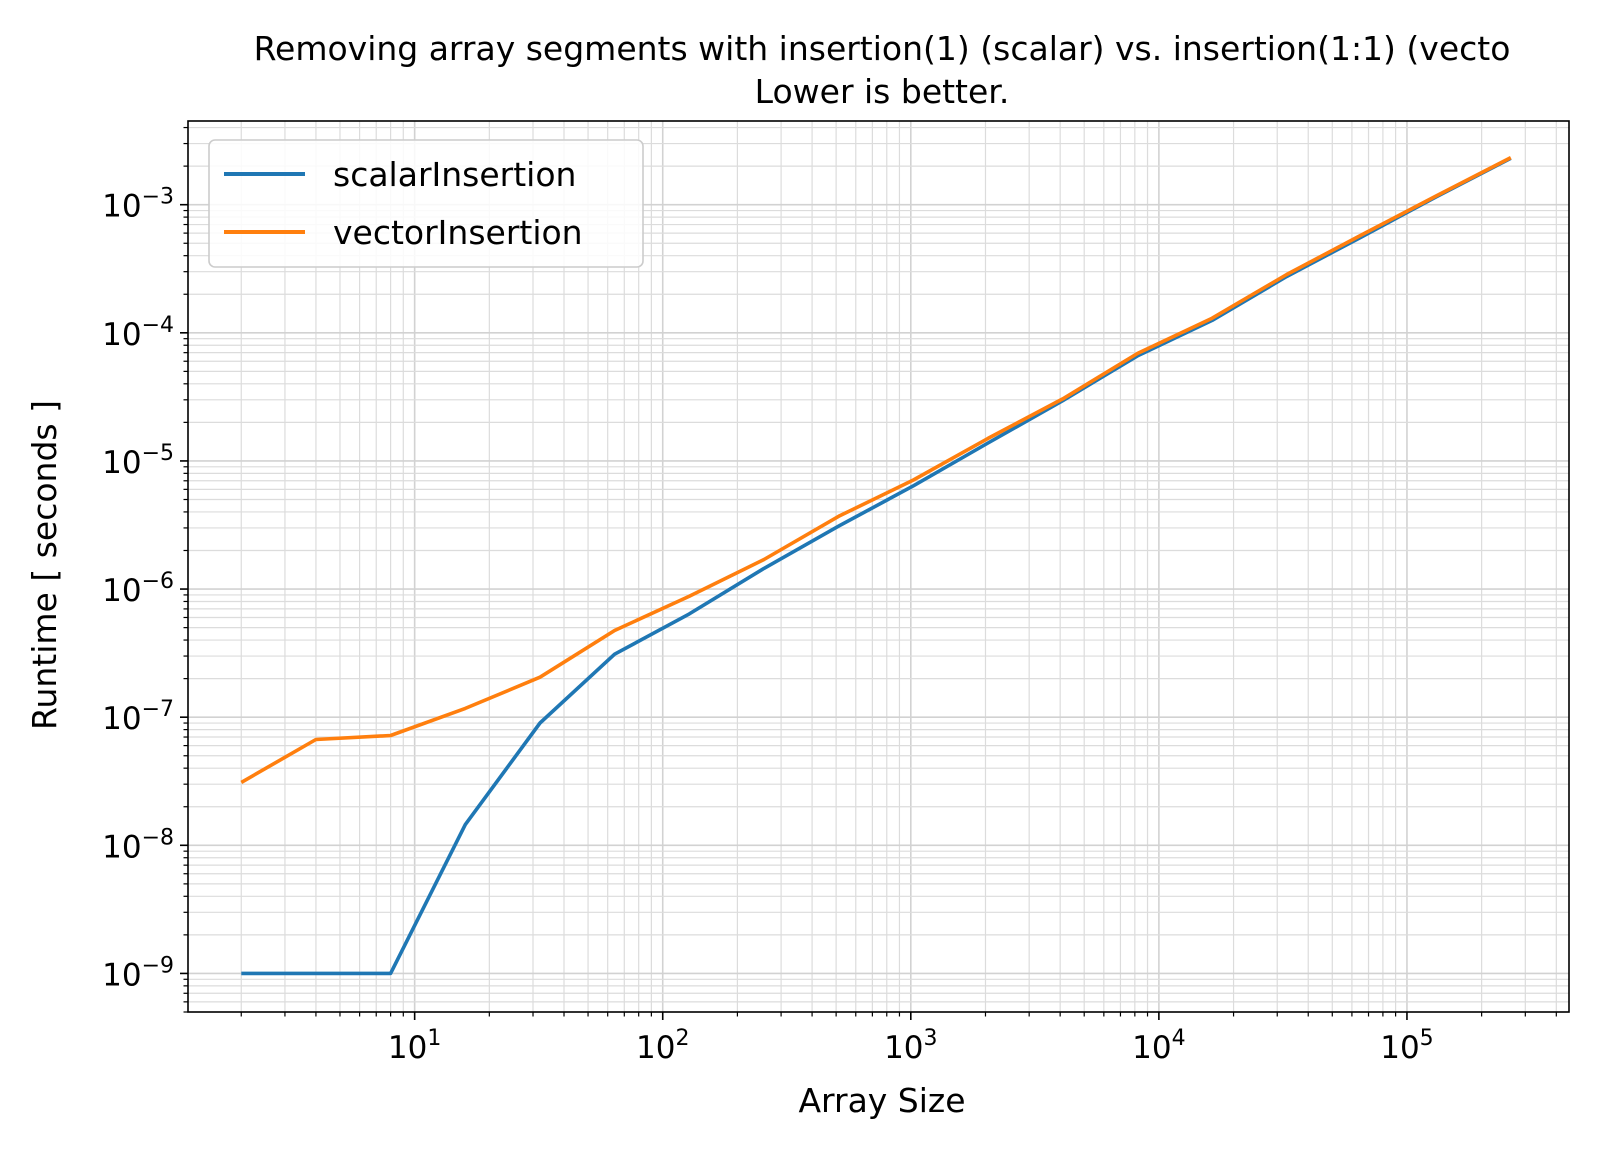 This screenshot has width=1600, height=1150. I want to click on y-tick-label: 10⁻³, so click(138, 205).